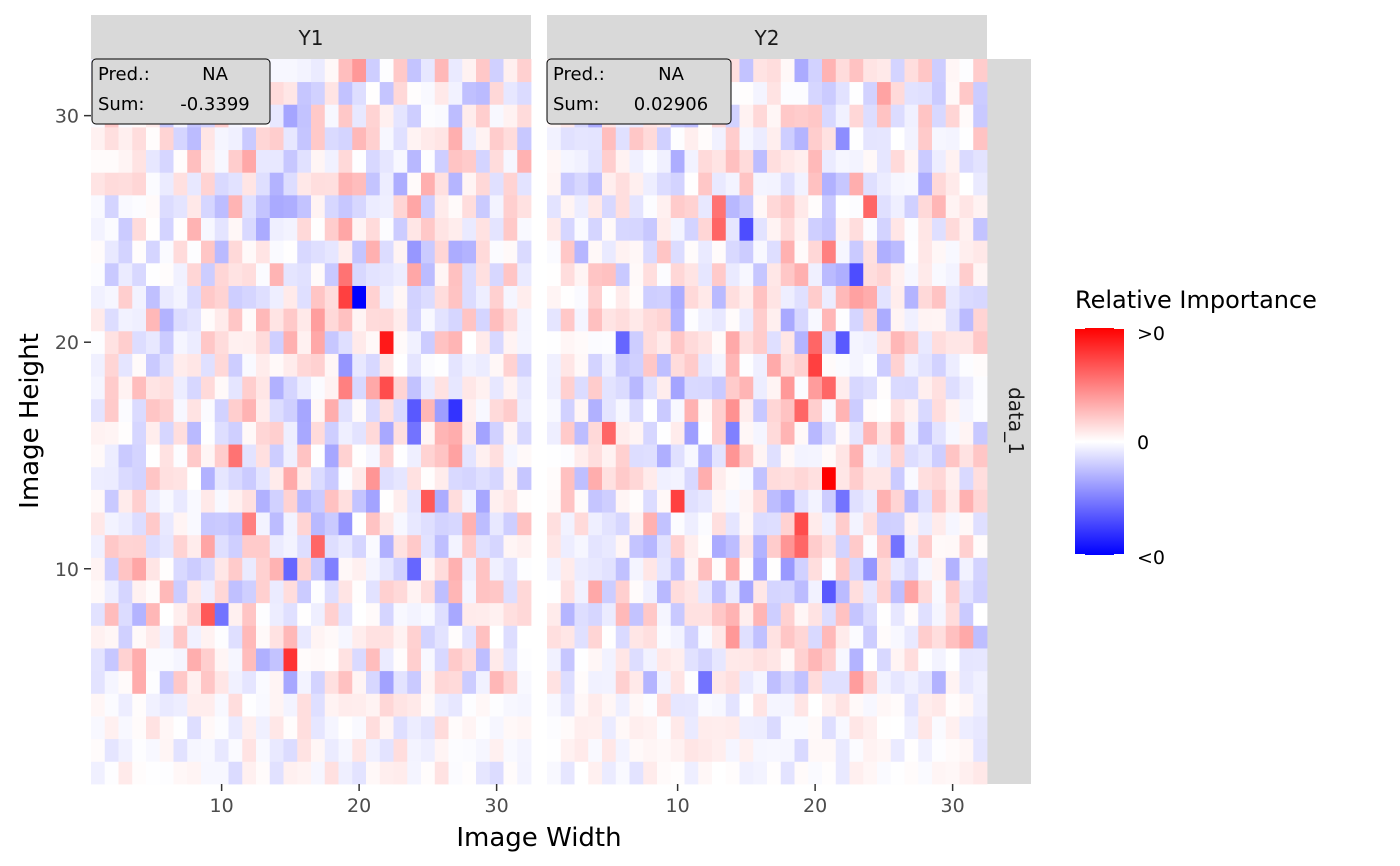  What do you see at coordinates (953, 806) in the screenshot?
I see `x-tick-label: 30` at bounding box center [953, 806].